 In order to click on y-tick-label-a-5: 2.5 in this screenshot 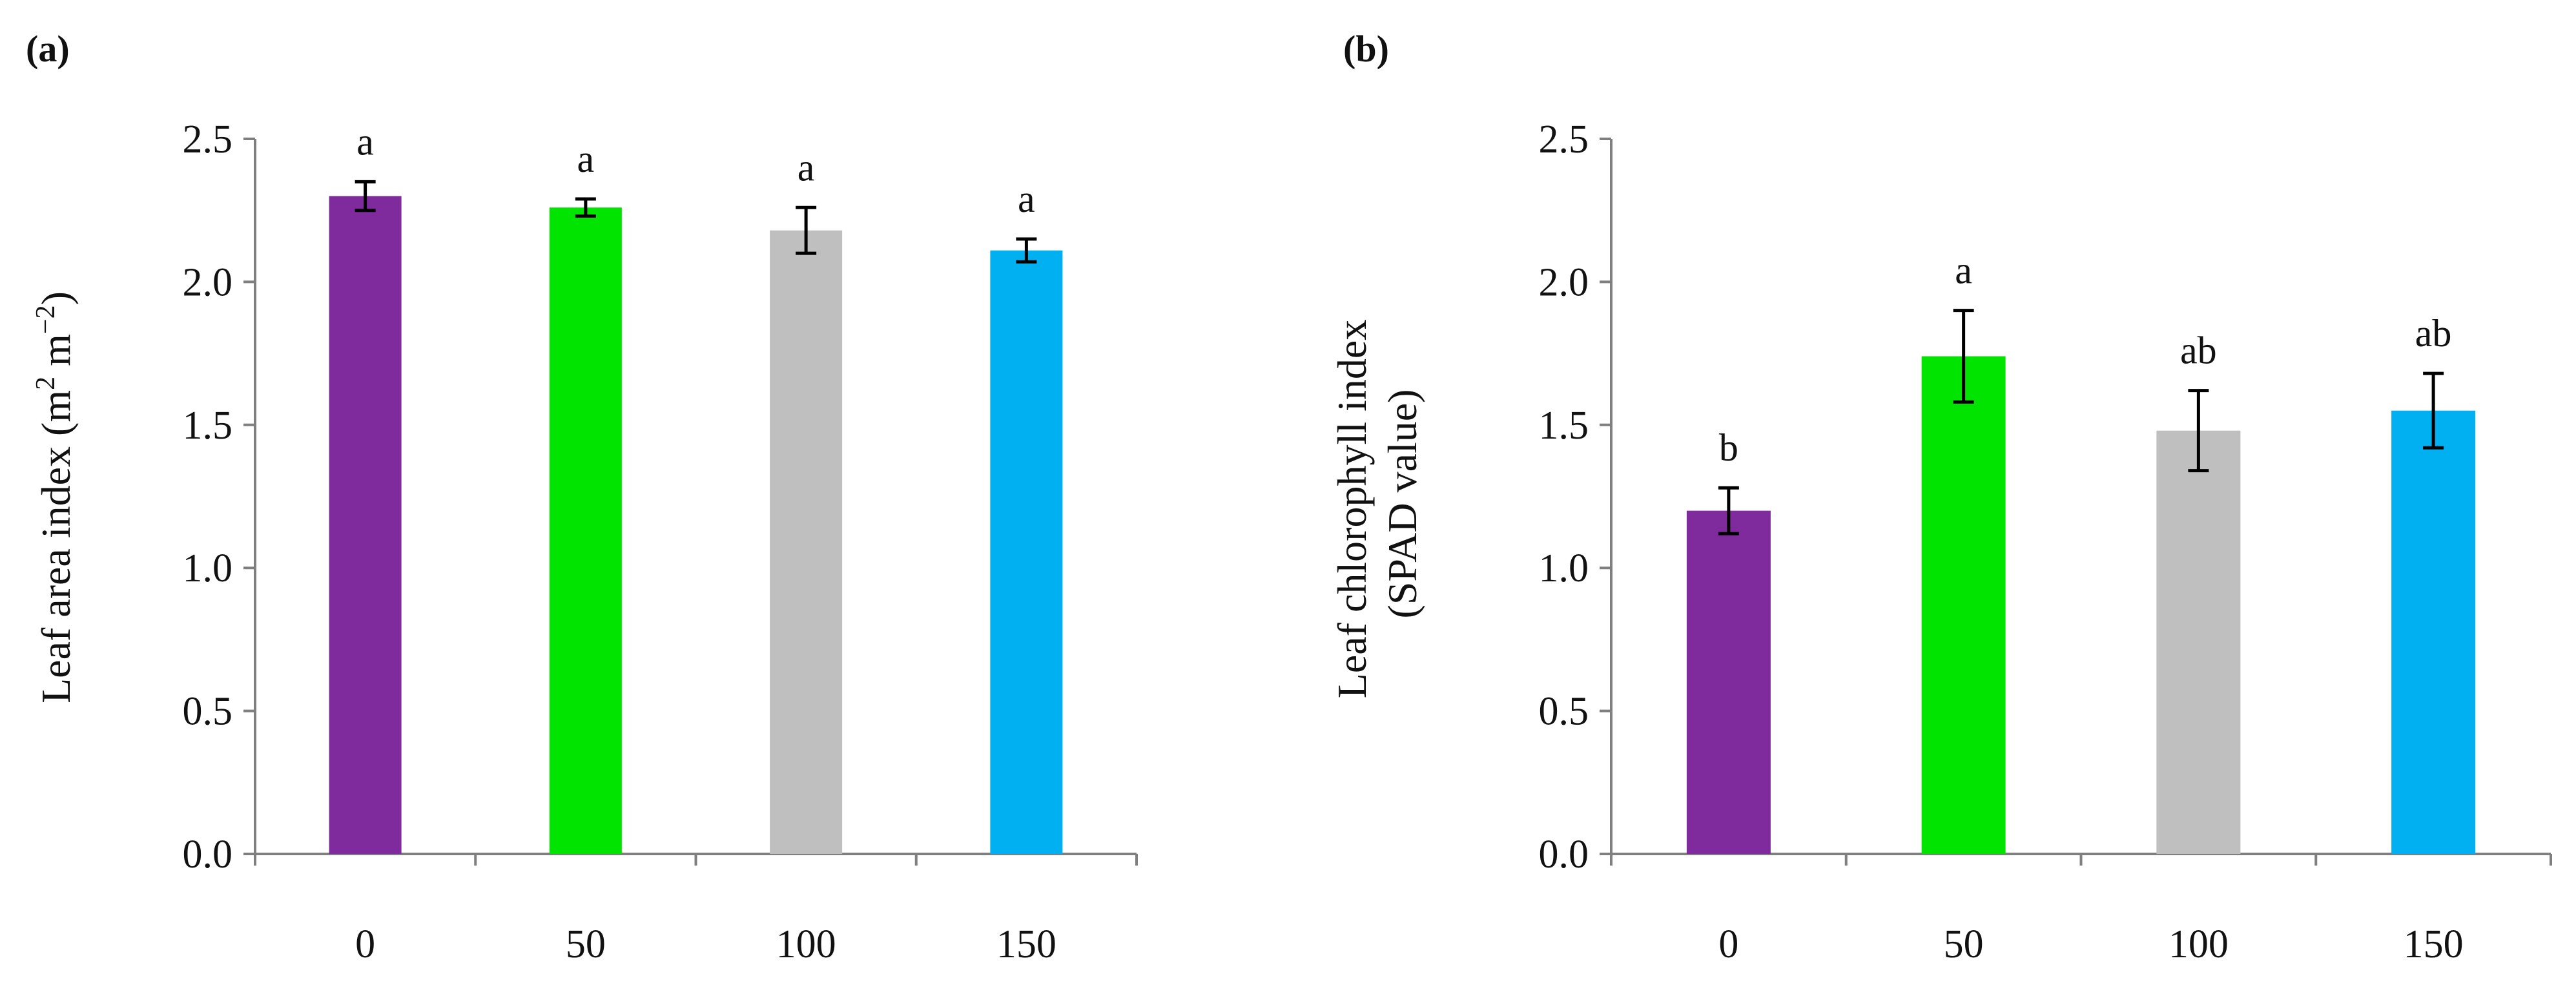, I will do `click(208, 139)`.